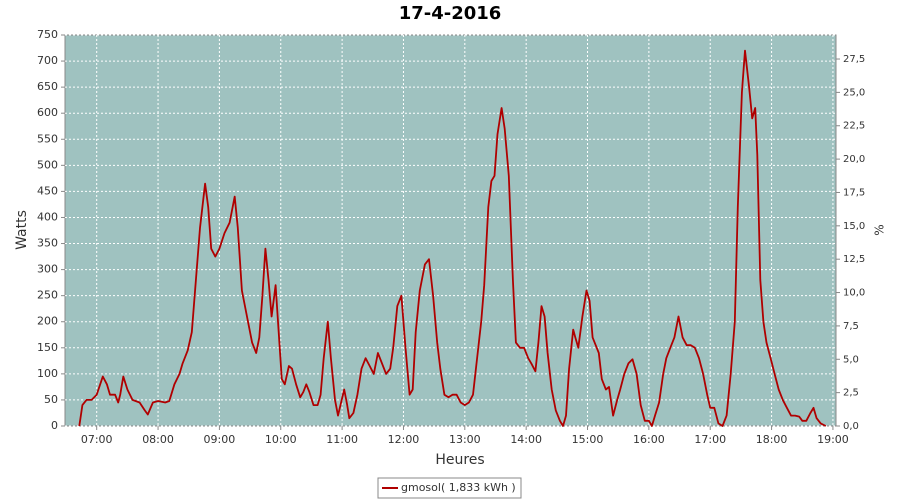 This screenshot has height=500, width=900. I want to click on y-tick-label: 200, so click(47, 321).